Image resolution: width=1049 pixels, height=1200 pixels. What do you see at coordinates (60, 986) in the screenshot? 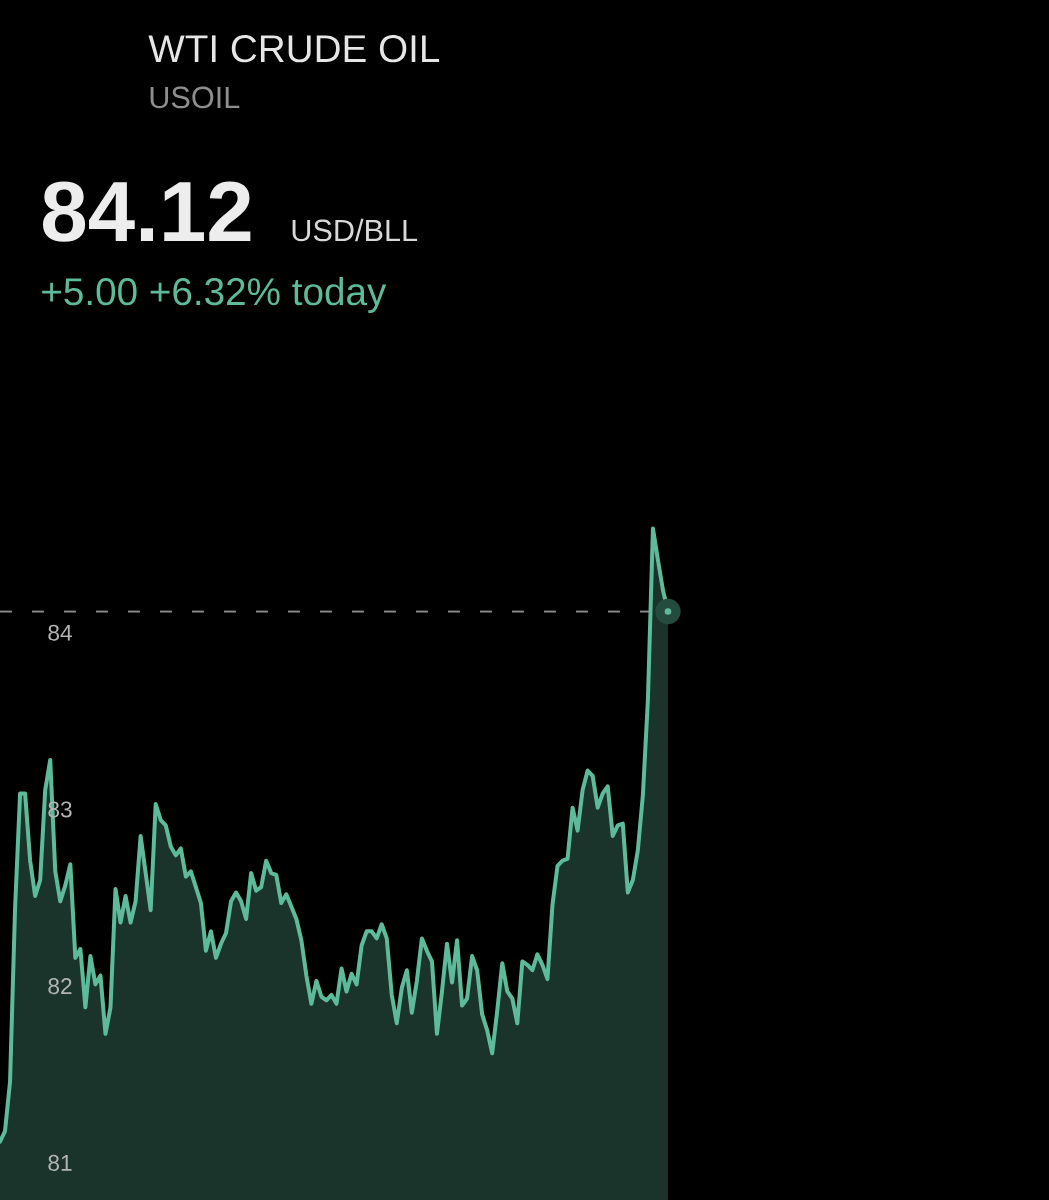
I see `y-tick-label: 82` at bounding box center [60, 986].